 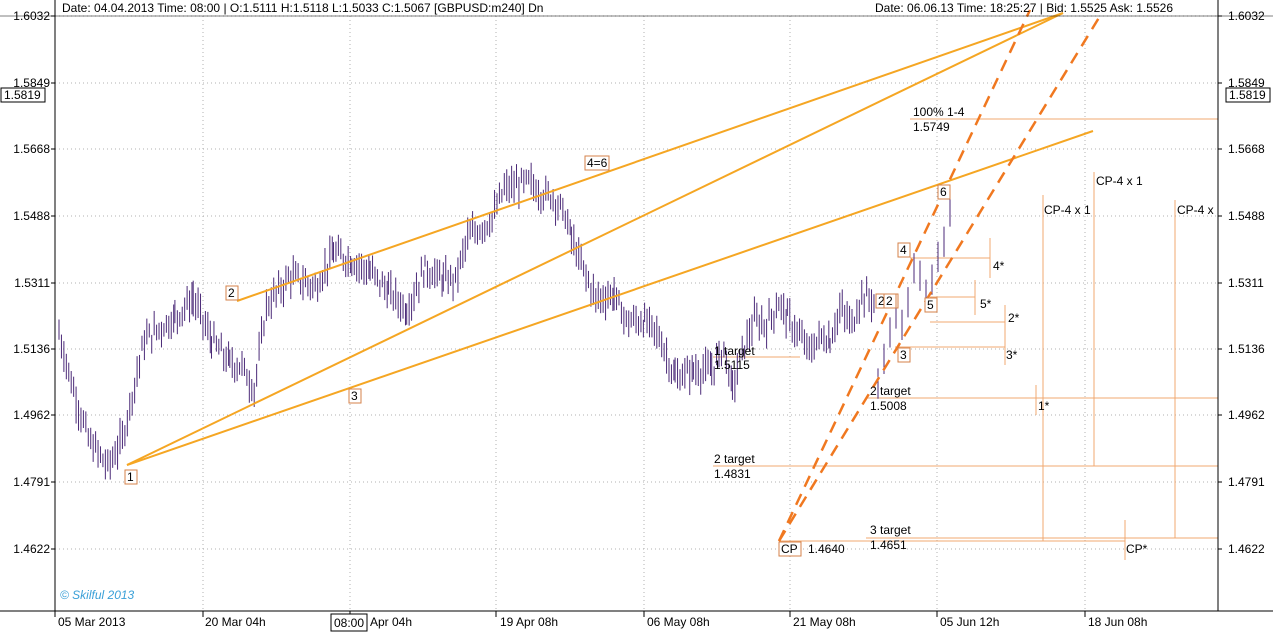 I want to click on wave-point-2-label: 2, so click(x=231, y=293).